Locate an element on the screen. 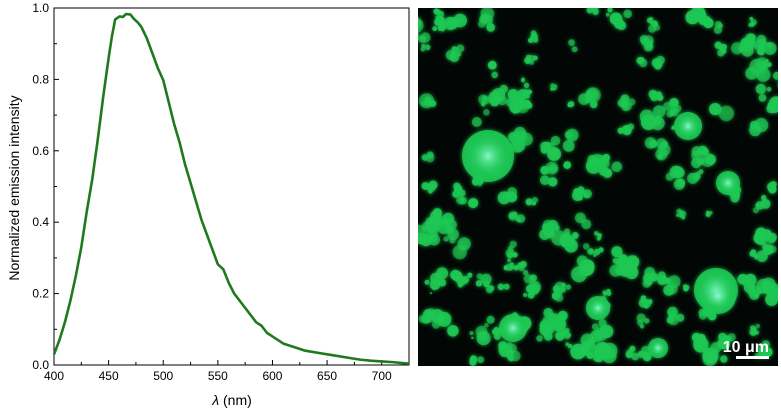  x-axis-label-unit: (nm) is located at coordinates (235, 400).